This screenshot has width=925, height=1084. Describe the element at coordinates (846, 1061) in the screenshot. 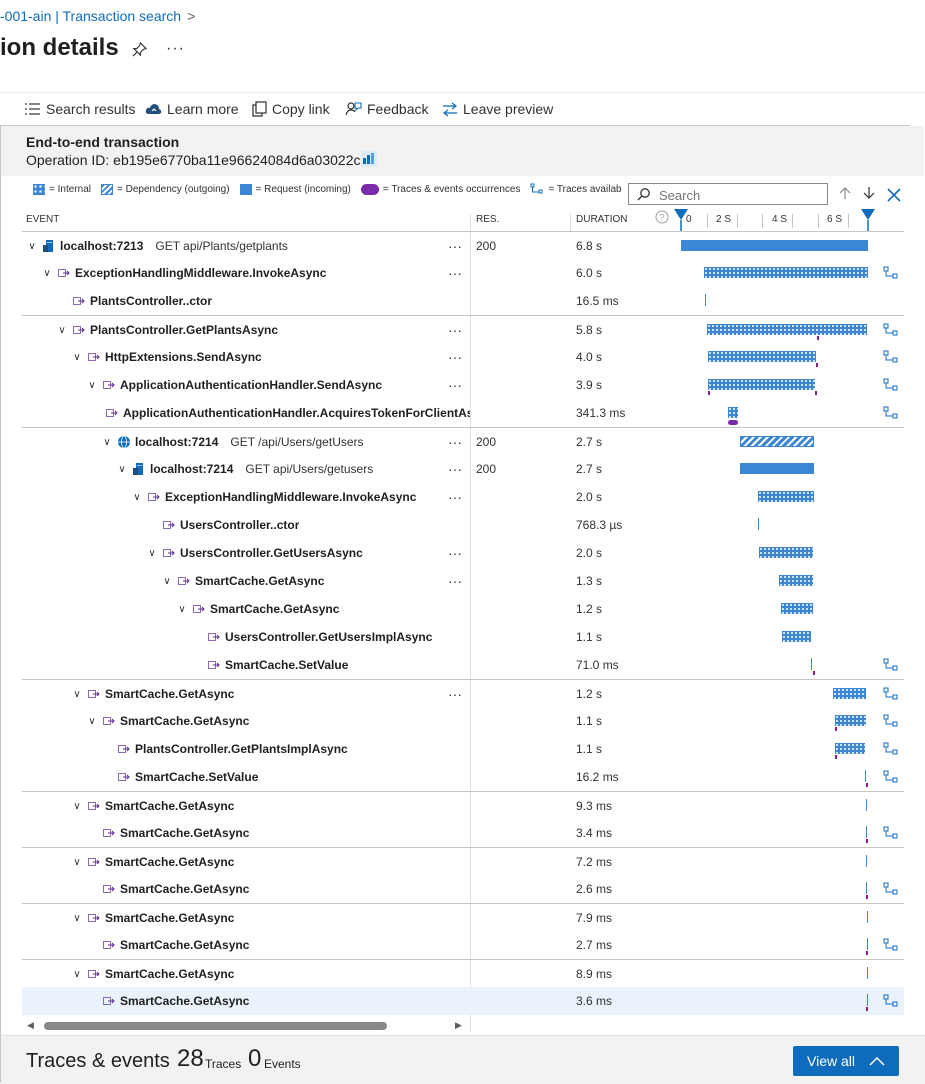

I see `view-all-button: View all` at that location.